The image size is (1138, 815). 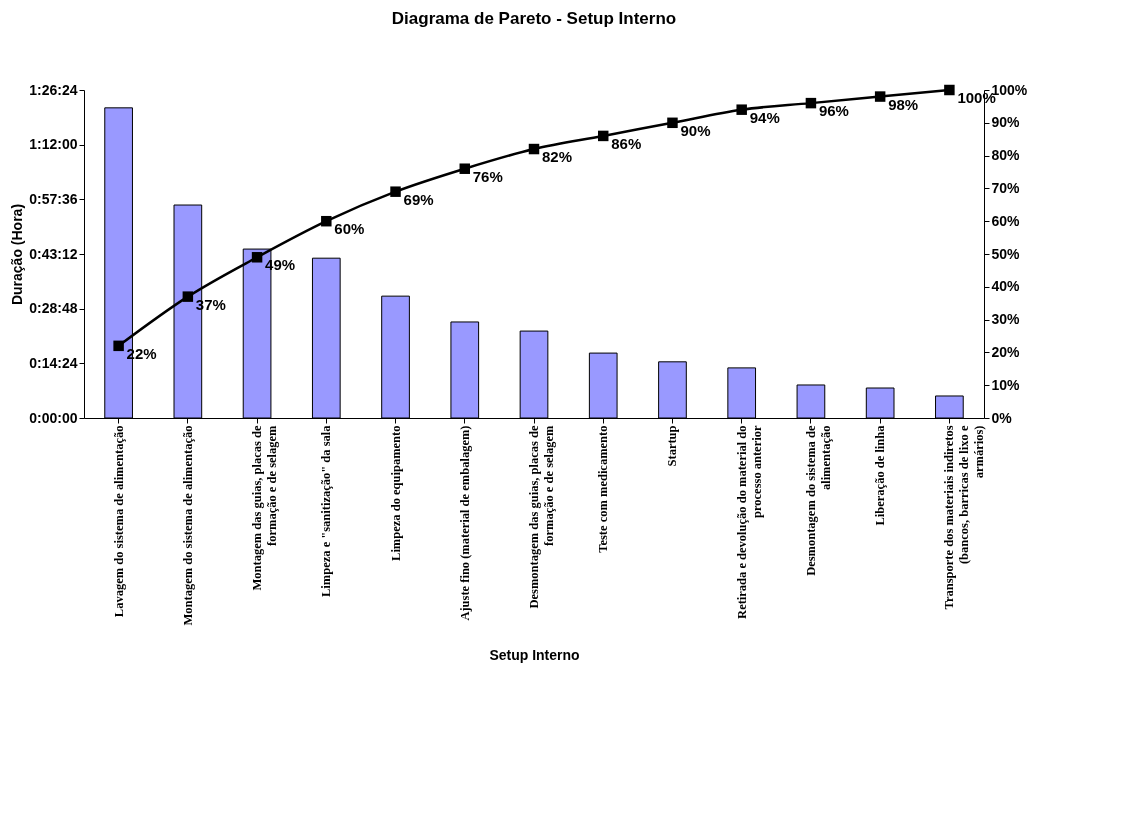 What do you see at coordinates (1006, 286) in the screenshot?
I see `y2-tick-label: 40%` at bounding box center [1006, 286].